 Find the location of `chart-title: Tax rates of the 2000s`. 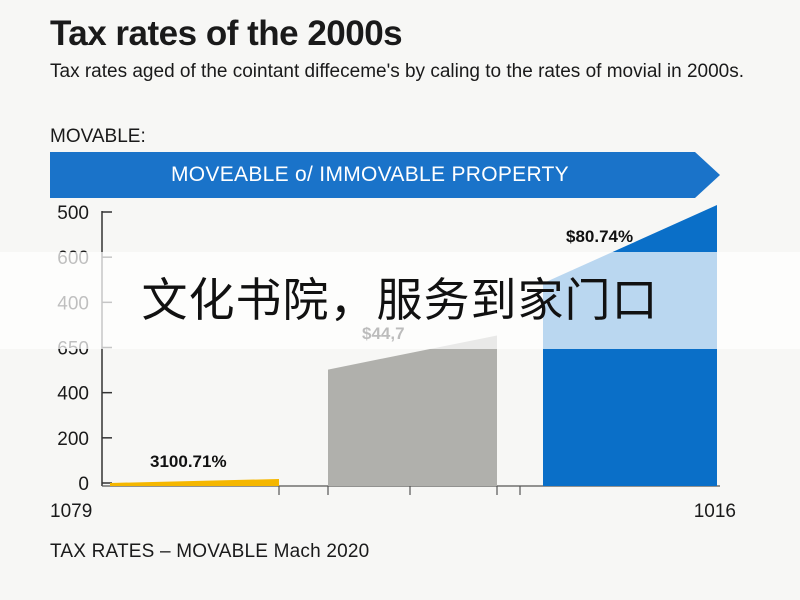

chart-title: Tax rates of the 2000s is located at coordinates (226, 33).